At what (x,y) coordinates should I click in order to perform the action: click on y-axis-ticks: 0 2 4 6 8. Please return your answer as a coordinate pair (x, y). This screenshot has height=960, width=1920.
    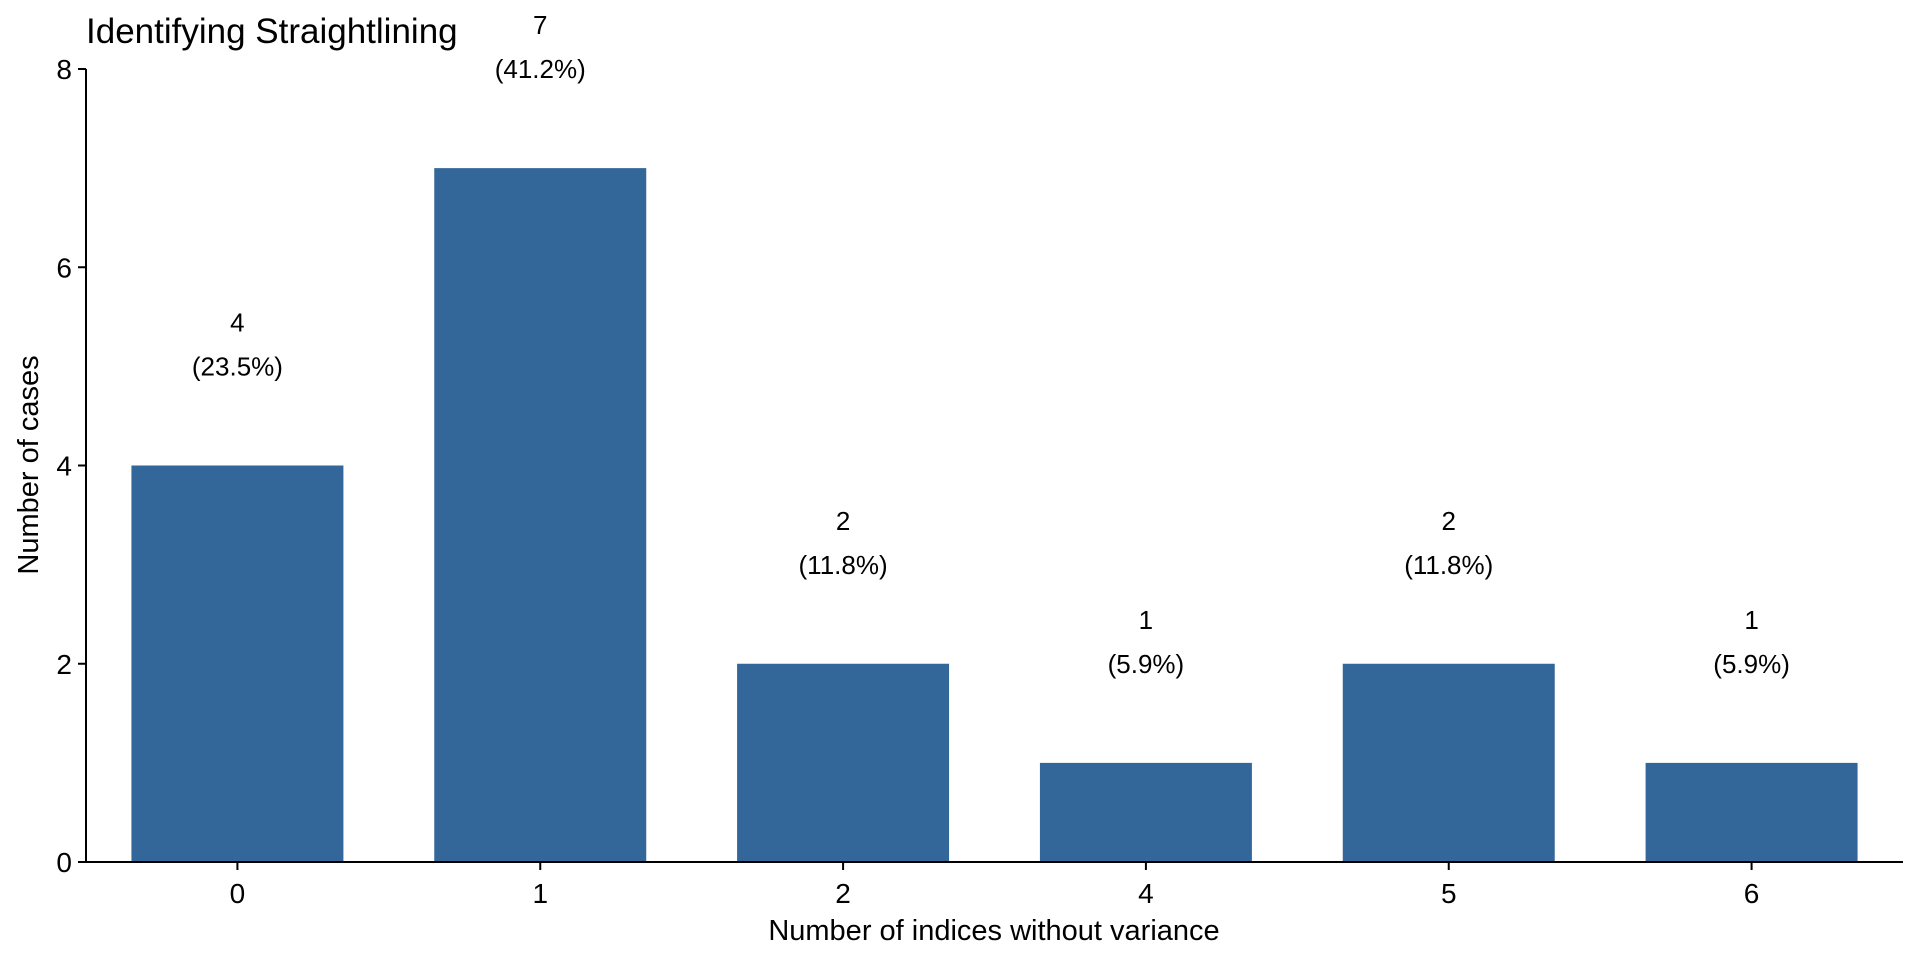
    Looking at the image, I should click on (71, 466).